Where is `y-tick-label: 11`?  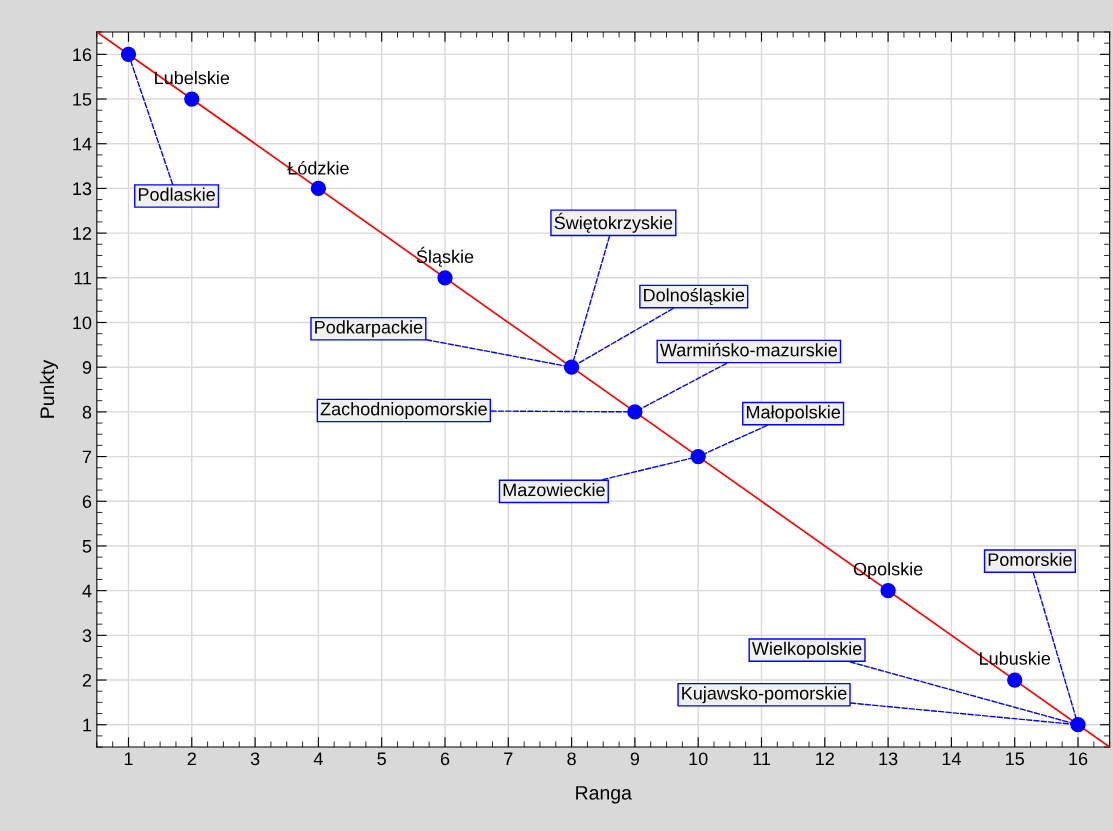 y-tick-label: 11 is located at coordinates (83, 278).